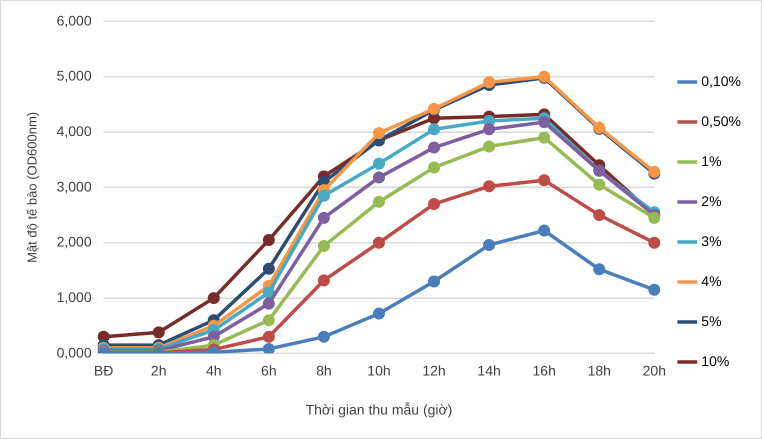 The width and height of the screenshot is (762, 439). What do you see at coordinates (74, 186) in the screenshot?
I see `y-tick-label: 3,000` at bounding box center [74, 186].